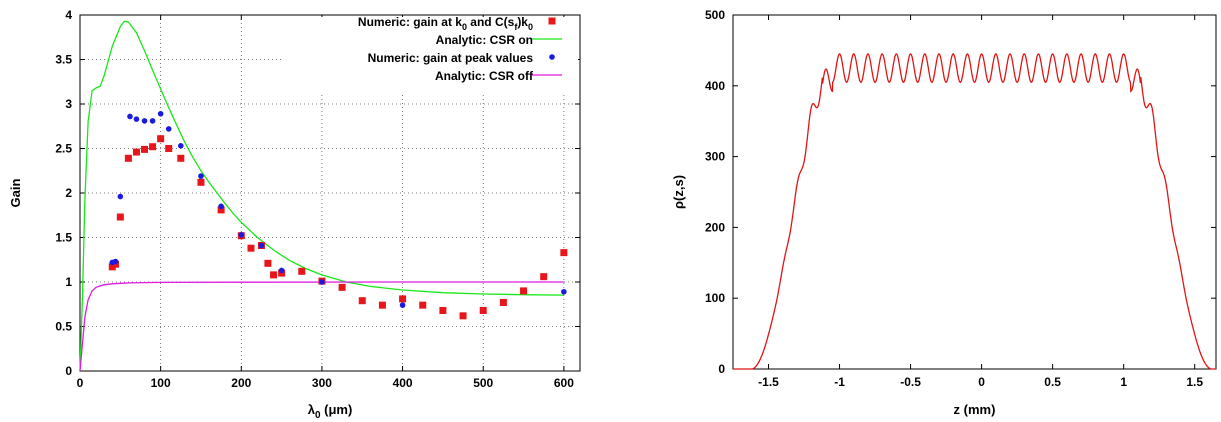  I want to click on gain-x-tick-label: 0, so click(80, 383).